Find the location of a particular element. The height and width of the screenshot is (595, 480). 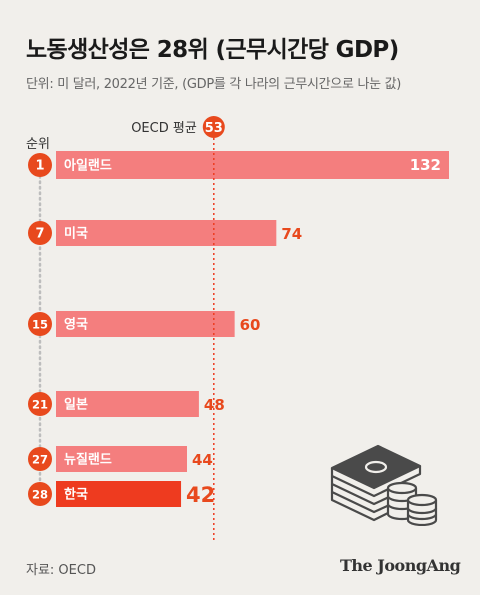

rank-label-5: 28 is located at coordinates (40, 495).